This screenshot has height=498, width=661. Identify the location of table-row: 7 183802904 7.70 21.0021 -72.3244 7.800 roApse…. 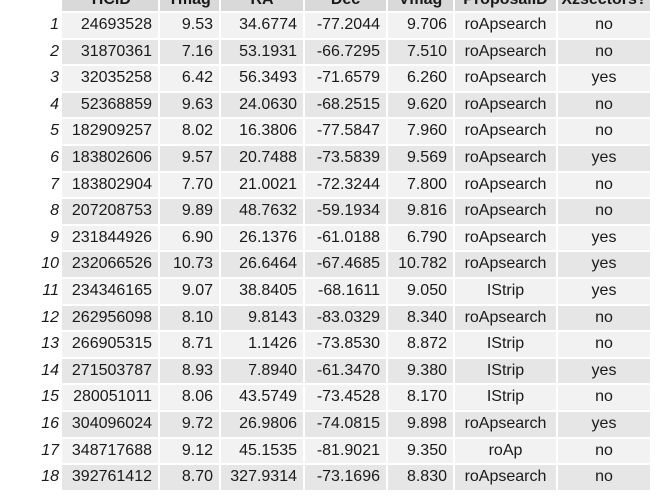
(326, 185).